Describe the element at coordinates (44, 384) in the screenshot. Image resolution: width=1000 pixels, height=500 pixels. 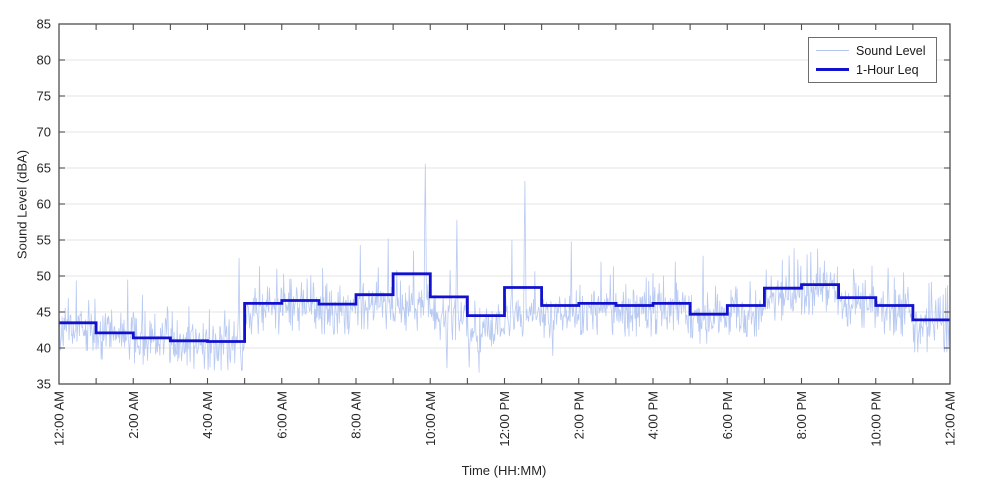
I see `y-tick-label-35: 35` at that location.